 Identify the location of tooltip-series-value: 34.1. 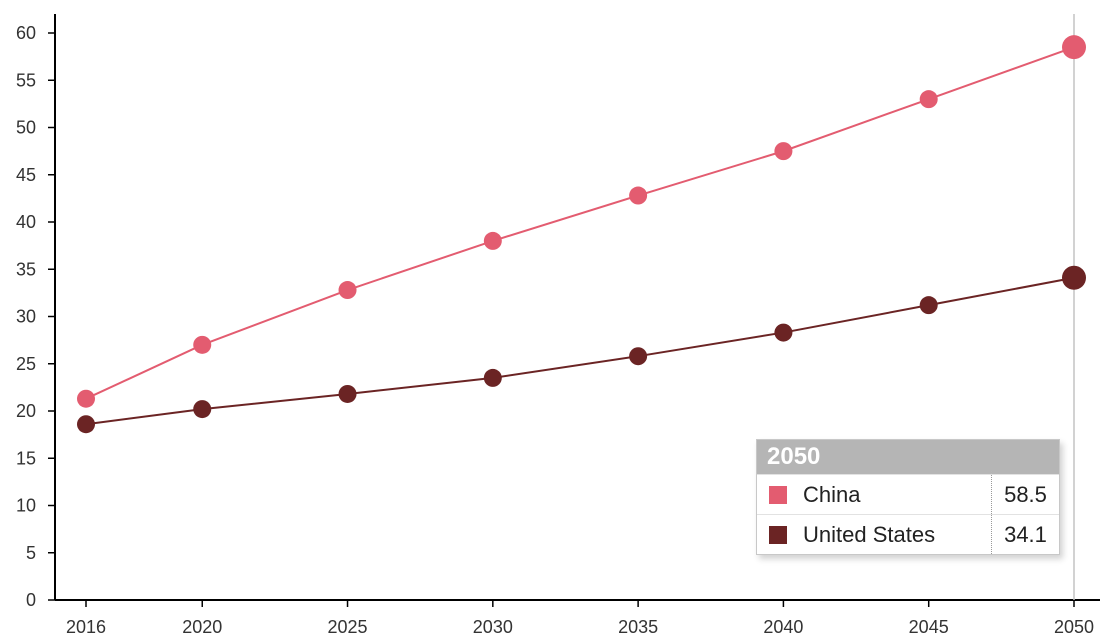
(1025, 534).